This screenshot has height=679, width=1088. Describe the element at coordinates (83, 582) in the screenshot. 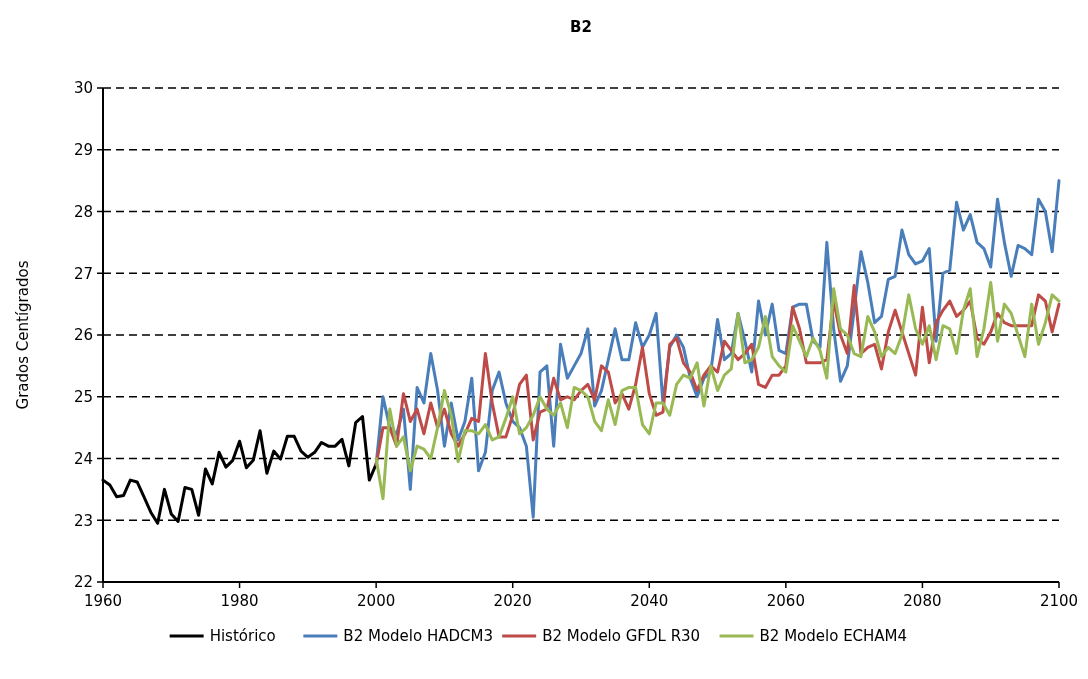

I see `y-tick-label: 22` at that location.